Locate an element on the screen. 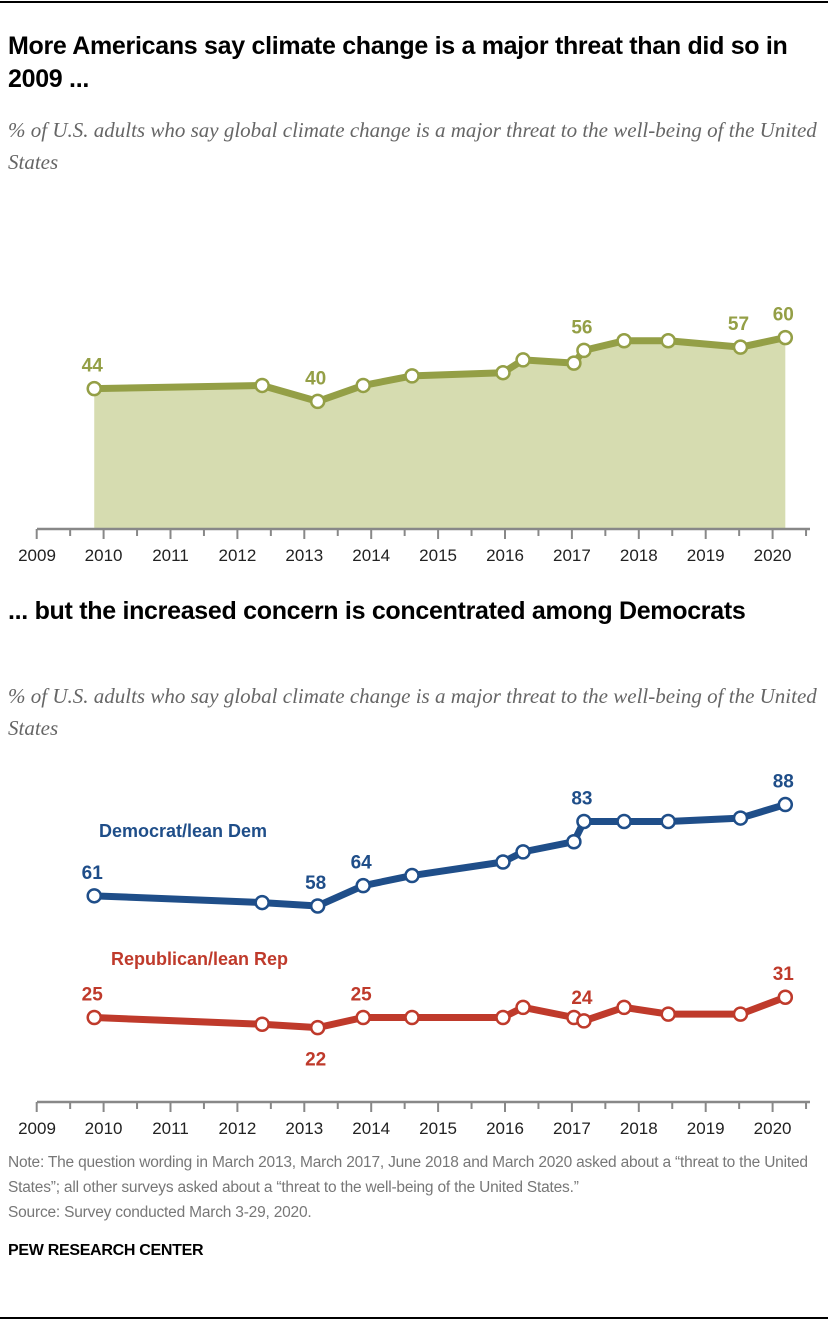 The height and width of the screenshot is (1328, 840). data-label: 61 is located at coordinates (93, 873).